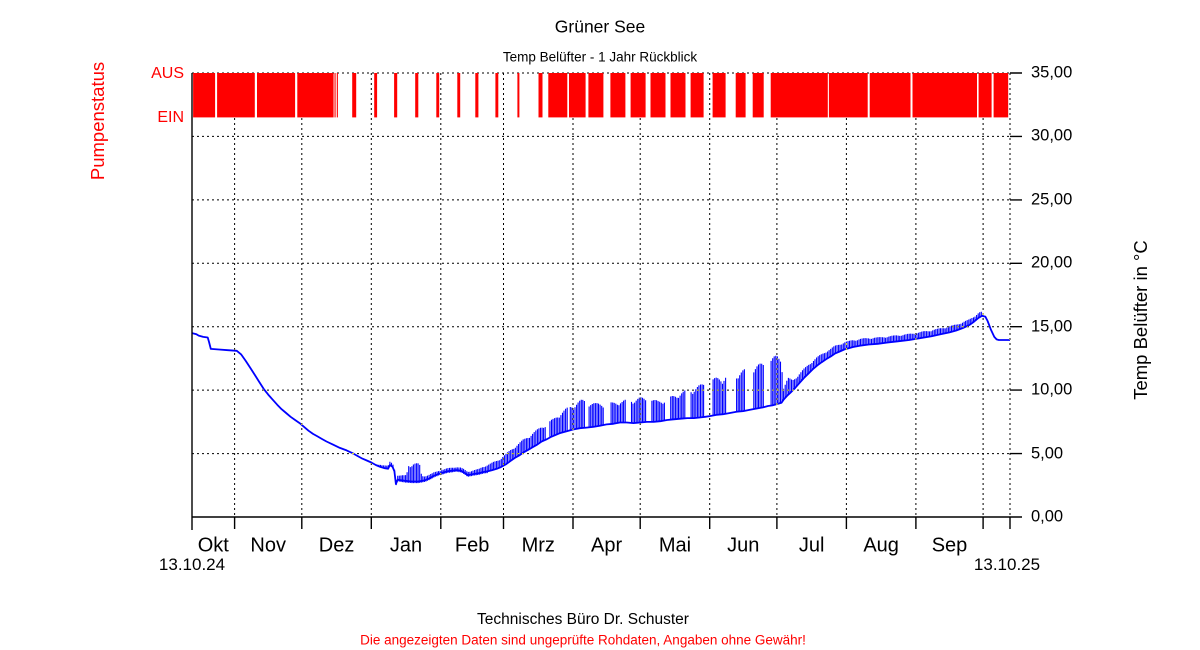 The height and width of the screenshot is (650, 1200). What do you see at coordinates (1047, 453) in the screenshot?
I see `right-axis-tick-label: 5,00` at bounding box center [1047, 453].